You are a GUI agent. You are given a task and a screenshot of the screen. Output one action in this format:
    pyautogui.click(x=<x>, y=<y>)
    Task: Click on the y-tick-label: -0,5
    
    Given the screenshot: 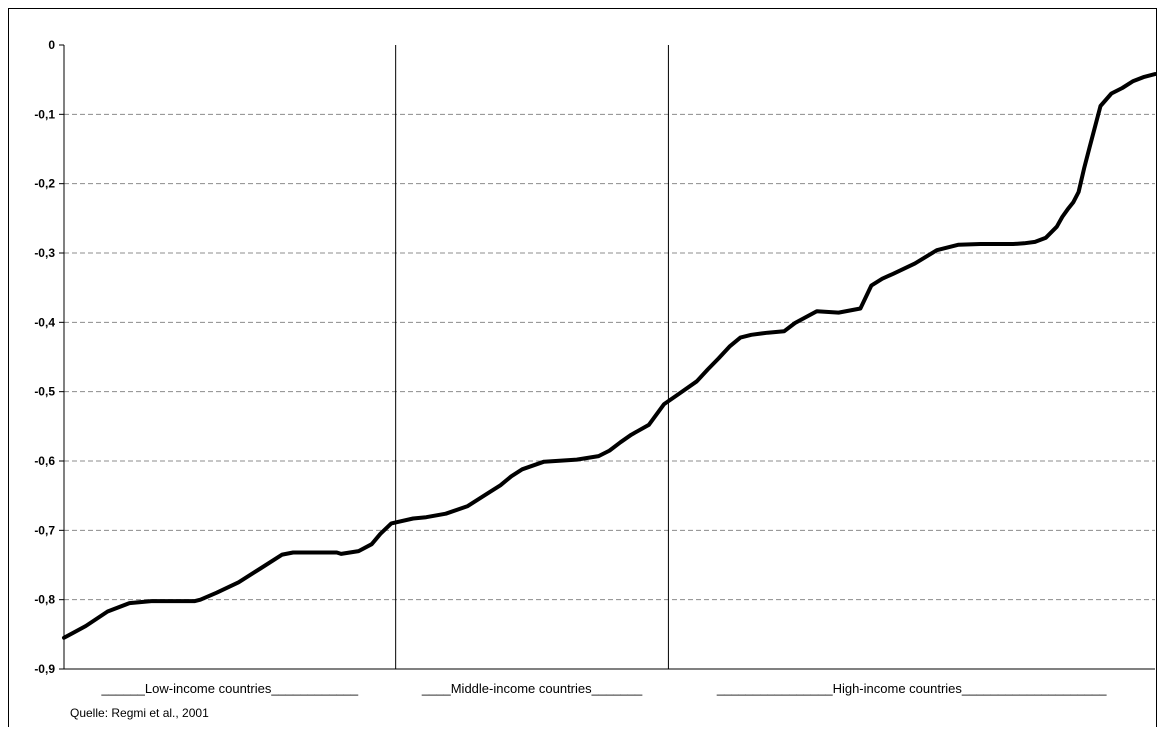 What is the action you would take?
    pyautogui.click(x=44, y=392)
    